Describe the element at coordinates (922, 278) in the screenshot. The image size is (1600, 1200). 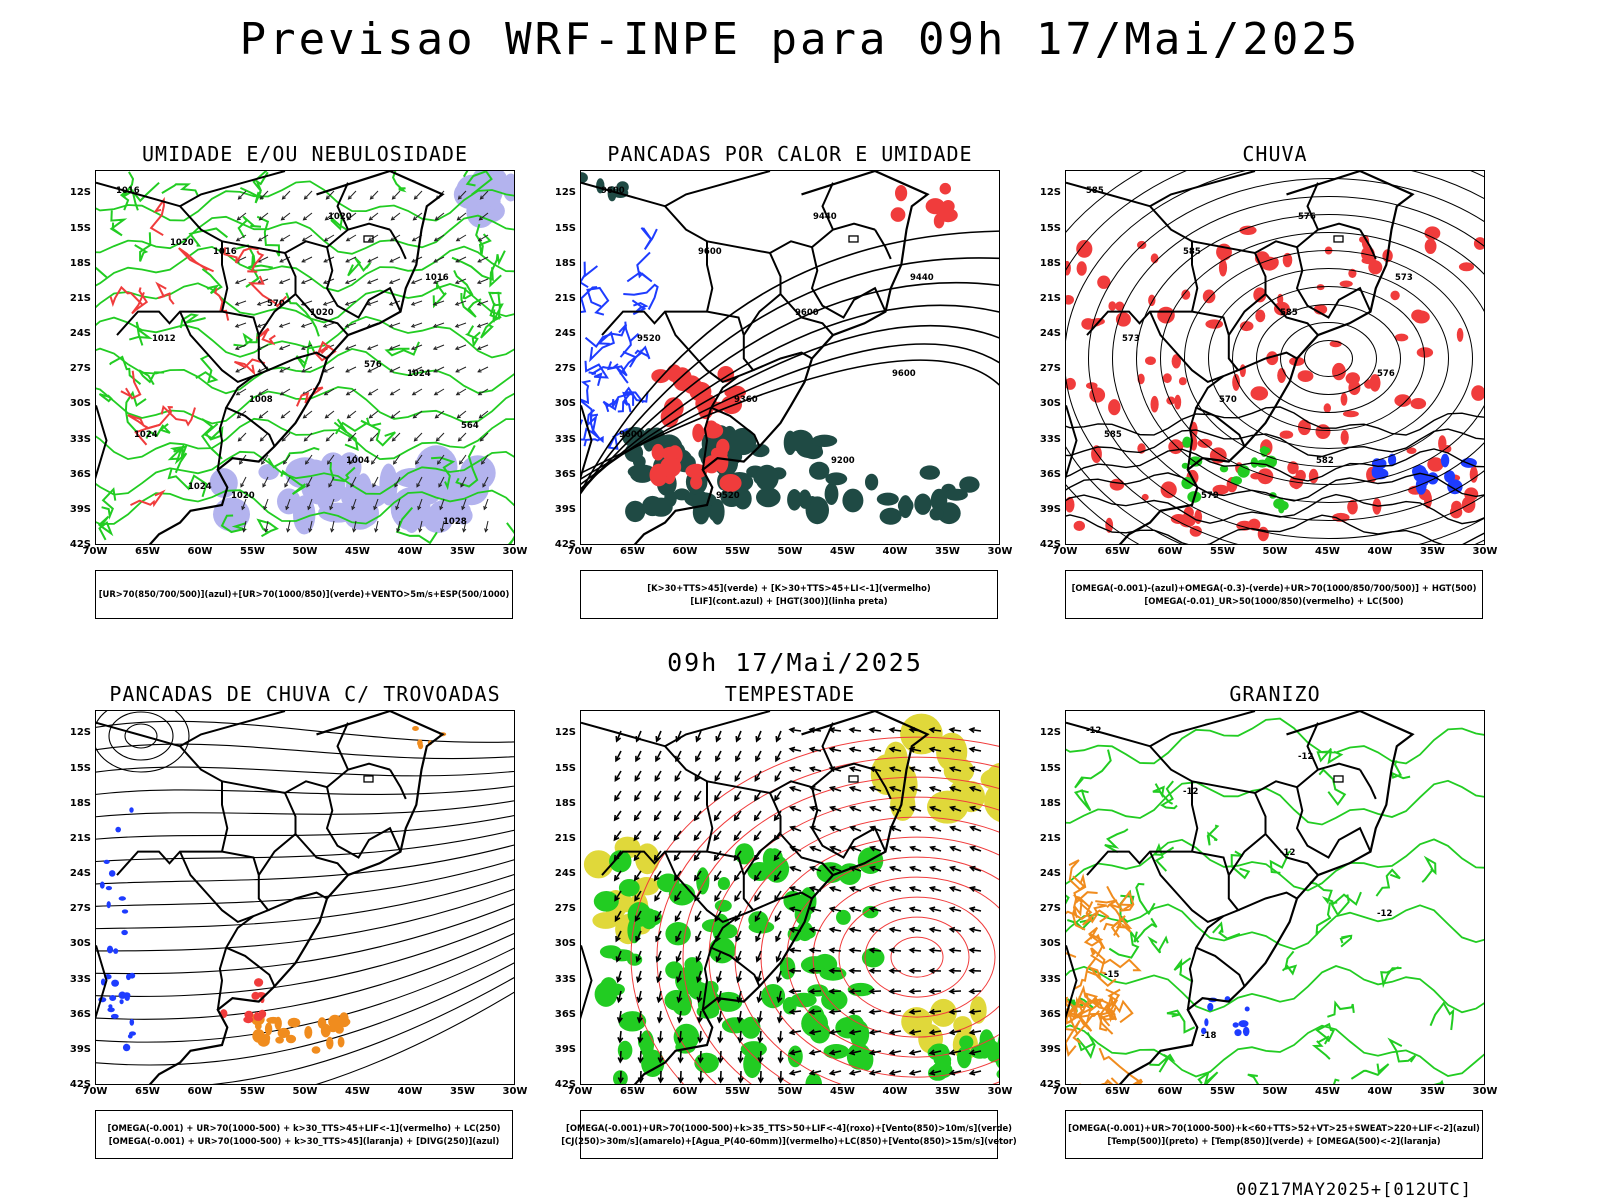
I see `contour-label: 9440` at that location.